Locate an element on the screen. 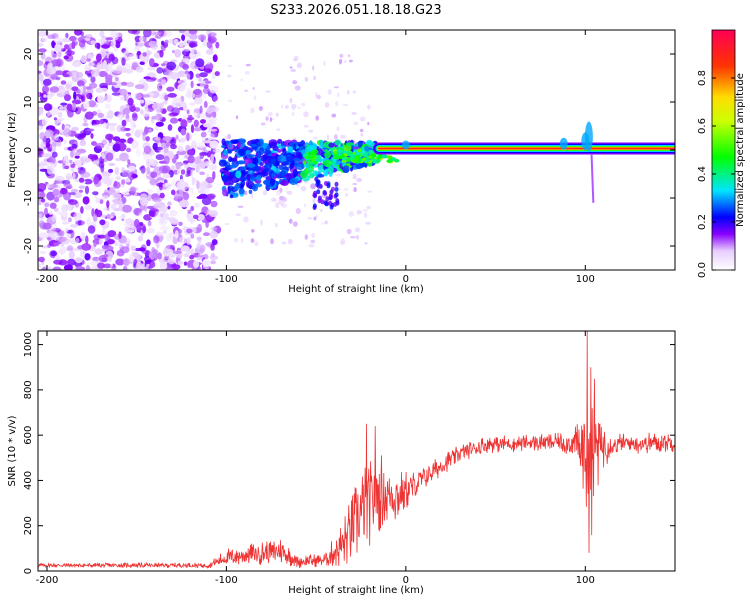  x-tick-label: 0 is located at coordinates (406, 279).